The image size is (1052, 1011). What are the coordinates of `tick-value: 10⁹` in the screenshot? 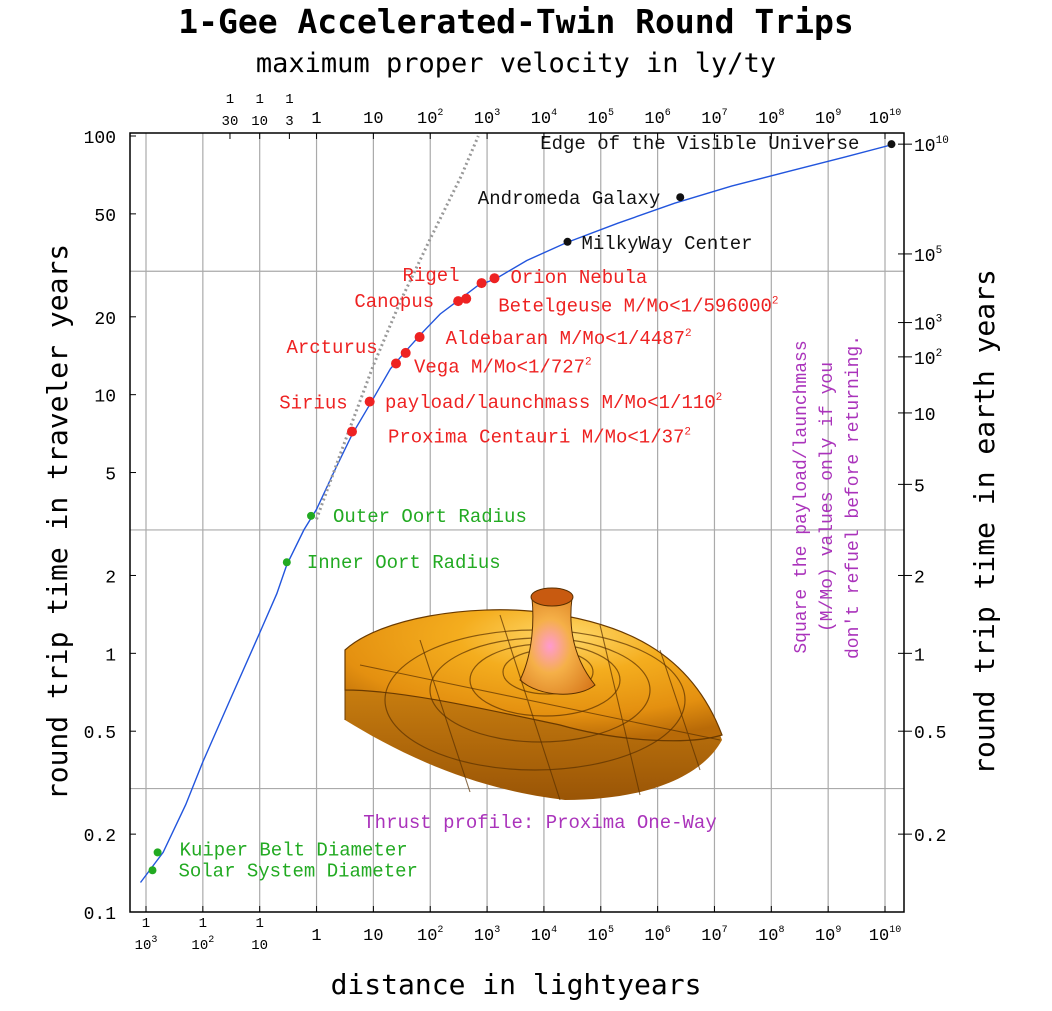 It's located at (828, 118).